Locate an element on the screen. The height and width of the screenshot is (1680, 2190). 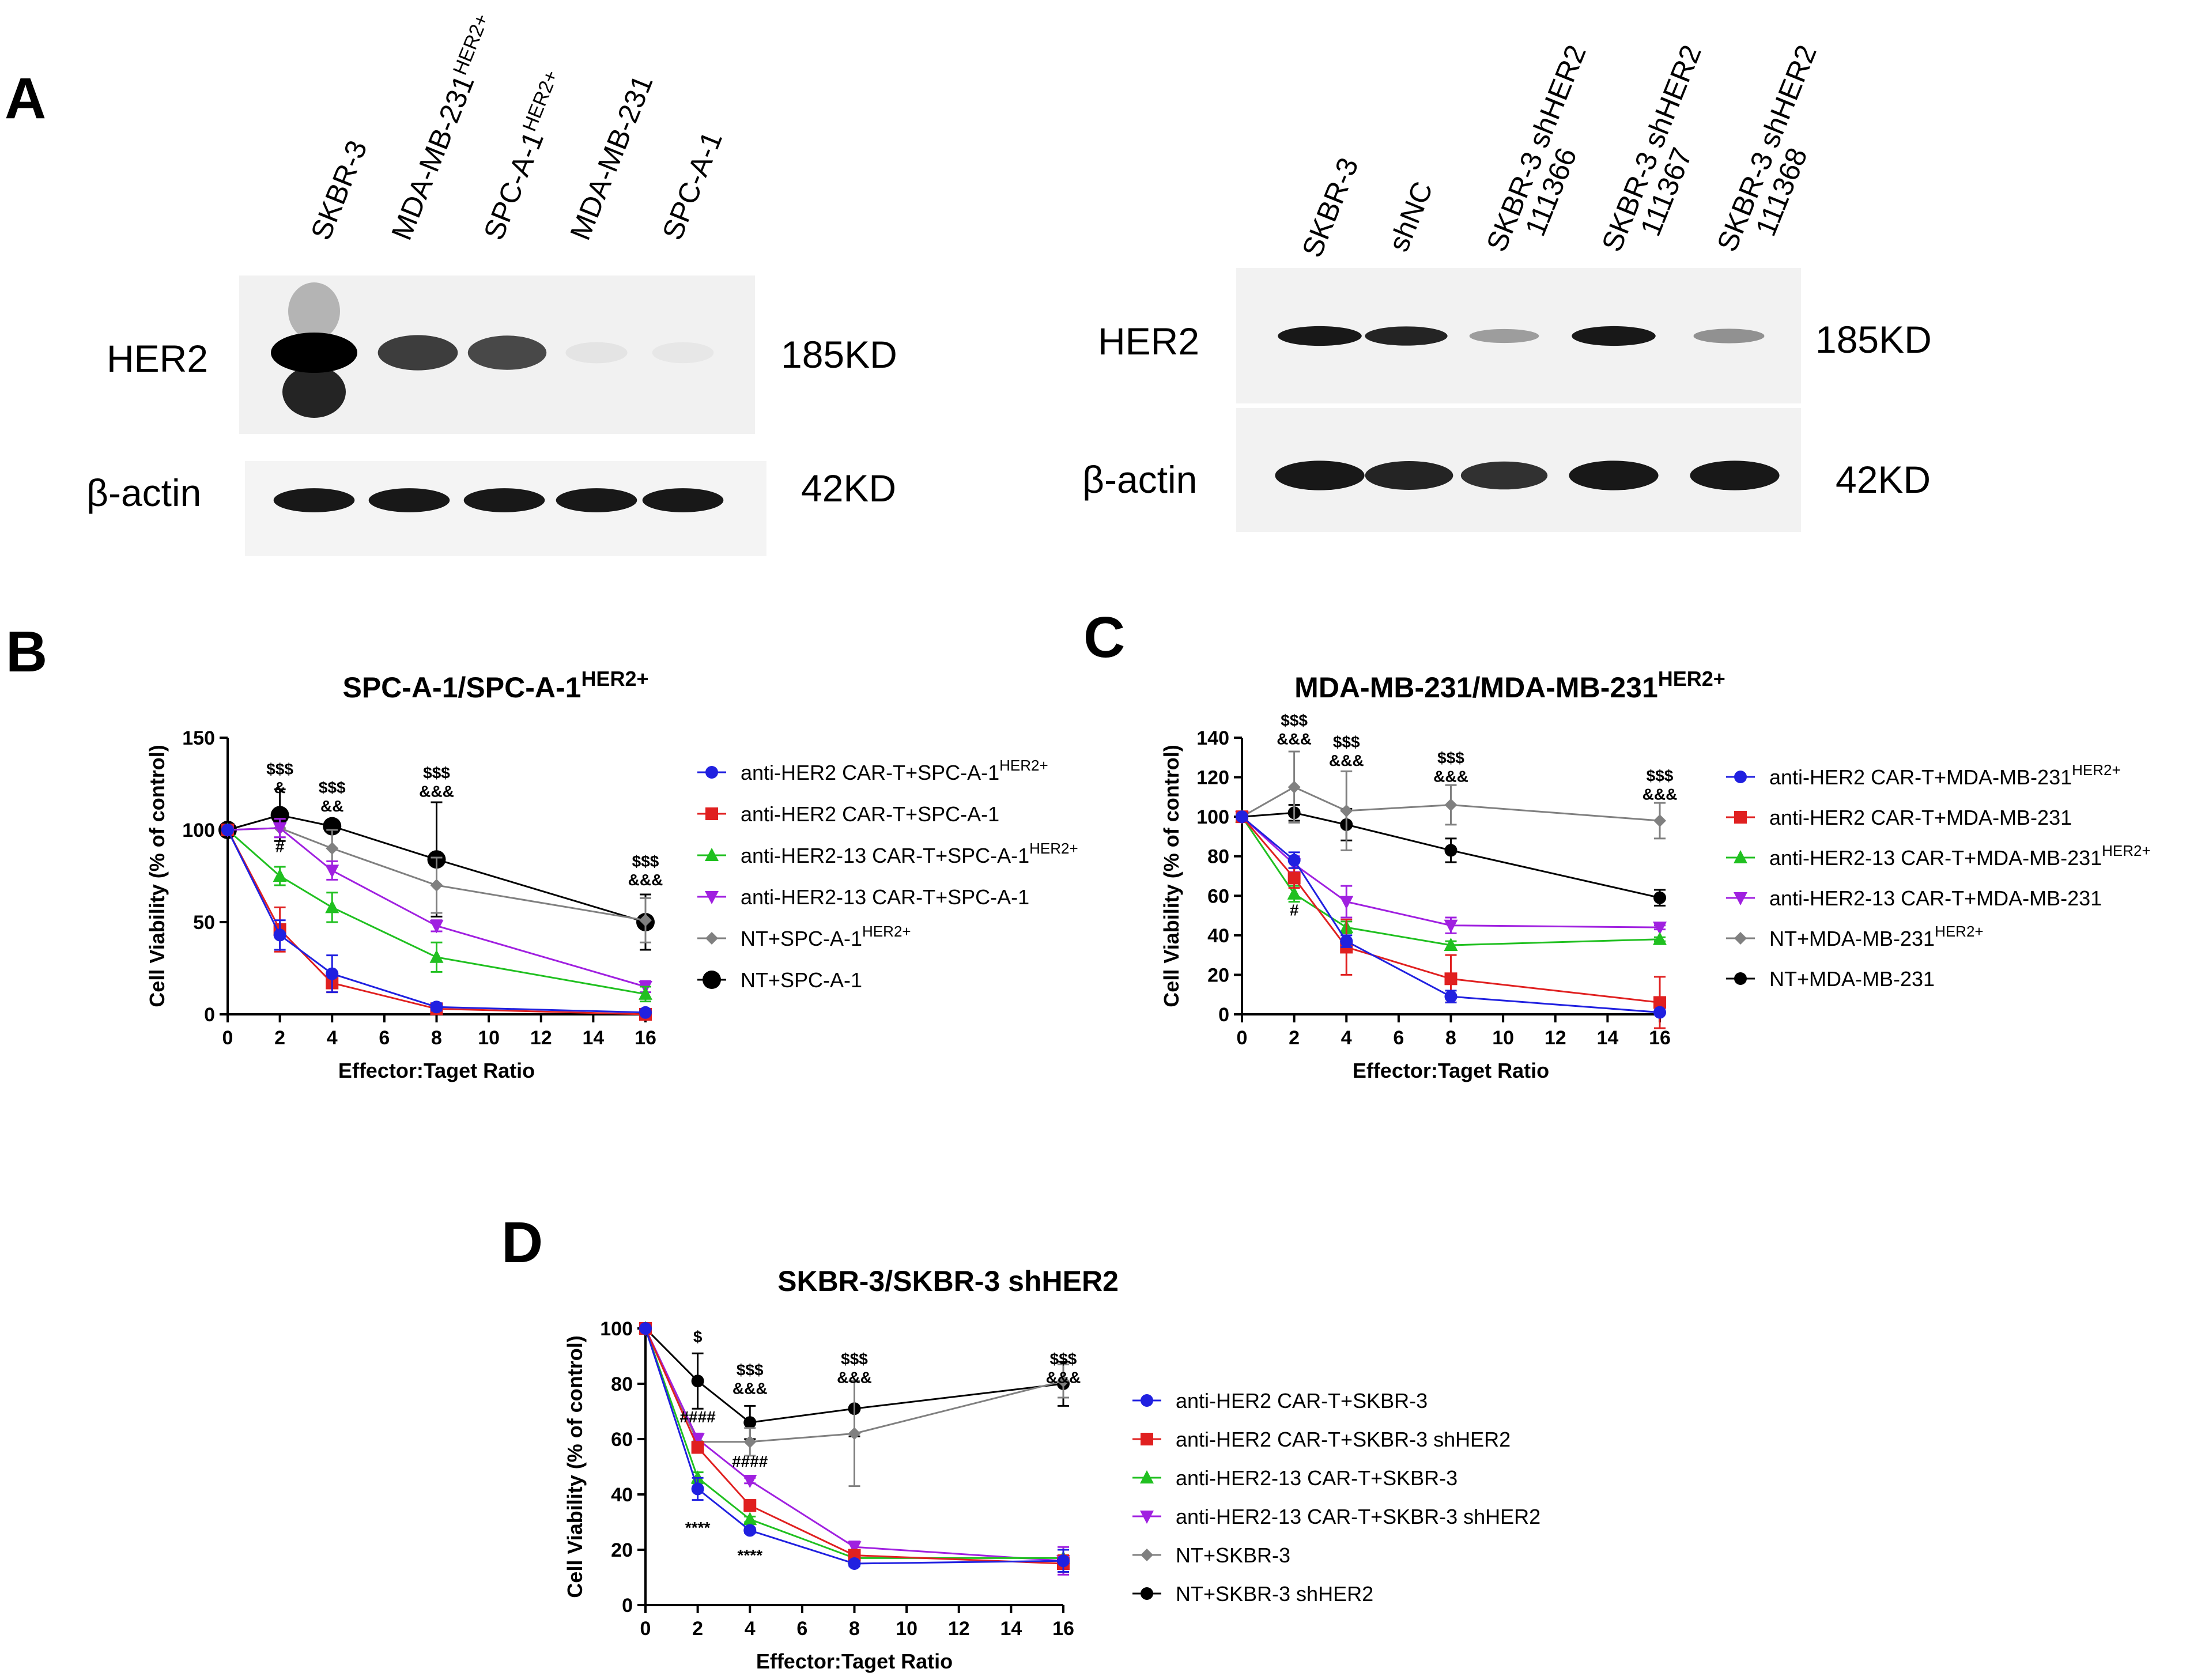
wb-right-lane-label: SKBR-3 shHER2111368 is located at coordinates (1781, 153).